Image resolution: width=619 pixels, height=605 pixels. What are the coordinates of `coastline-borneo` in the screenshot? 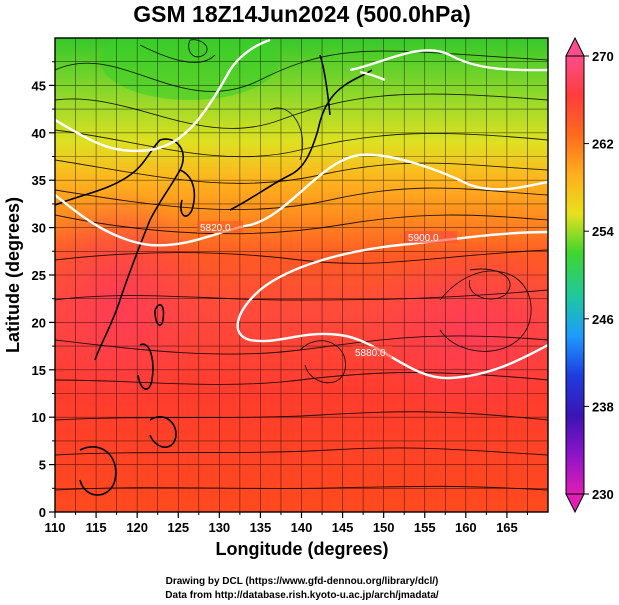 It's located at (98, 471).